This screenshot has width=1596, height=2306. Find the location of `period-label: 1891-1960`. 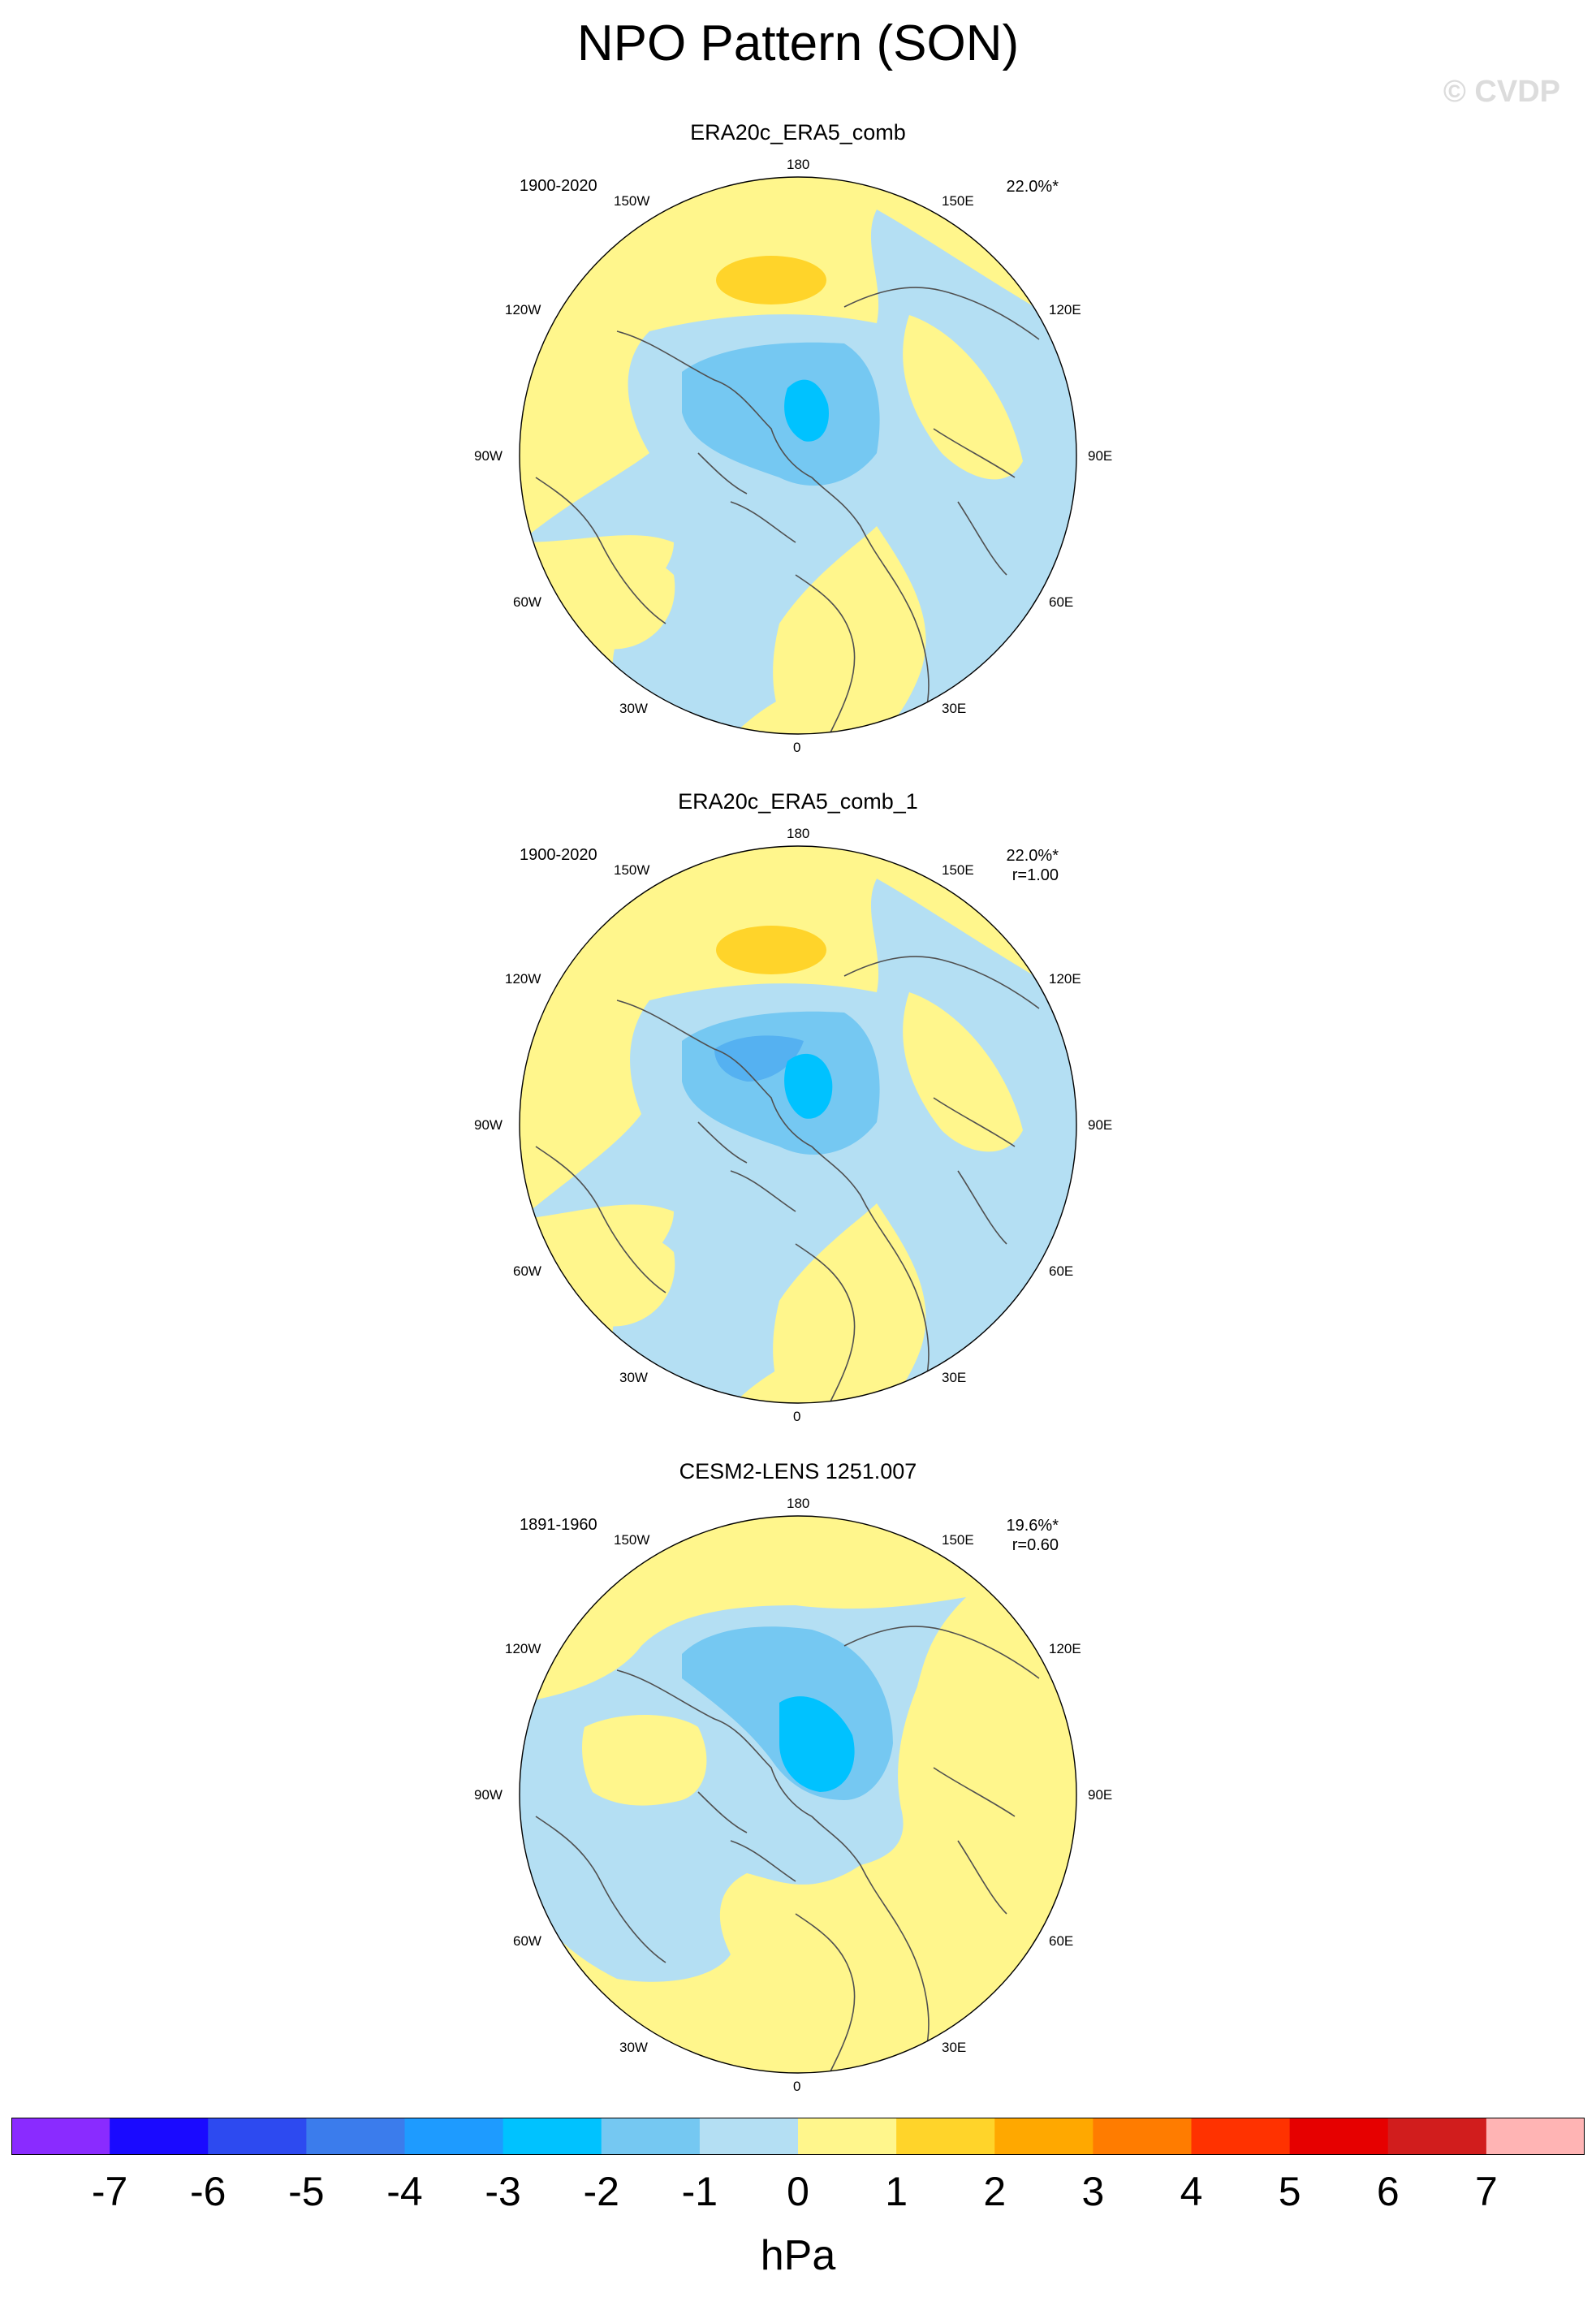

period-label: 1891-1960 is located at coordinates (558, 1525).